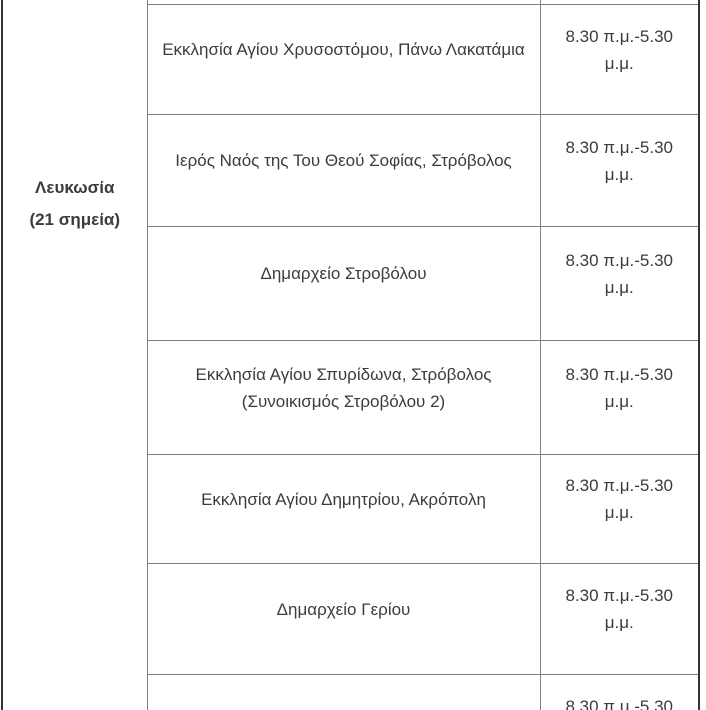  Describe the element at coordinates (343, 619) in the screenshot. I see `location-cell: Δημαρχείο Γερίου` at that location.